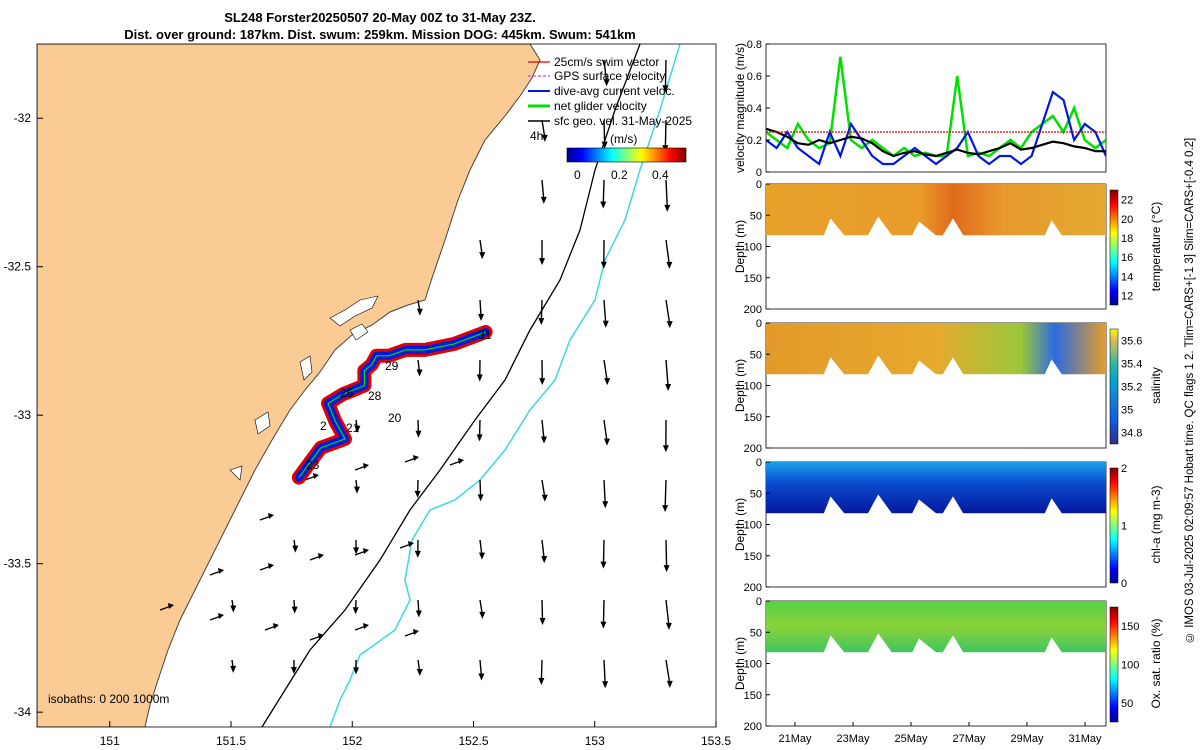 Image resolution: width=1200 pixels, height=750 pixels. What do you see at coordinates (1156, 663) in the screenshot?
I see `section-clabel: Ox. sat. ratio (%)` at bounding box center [1156, 663].